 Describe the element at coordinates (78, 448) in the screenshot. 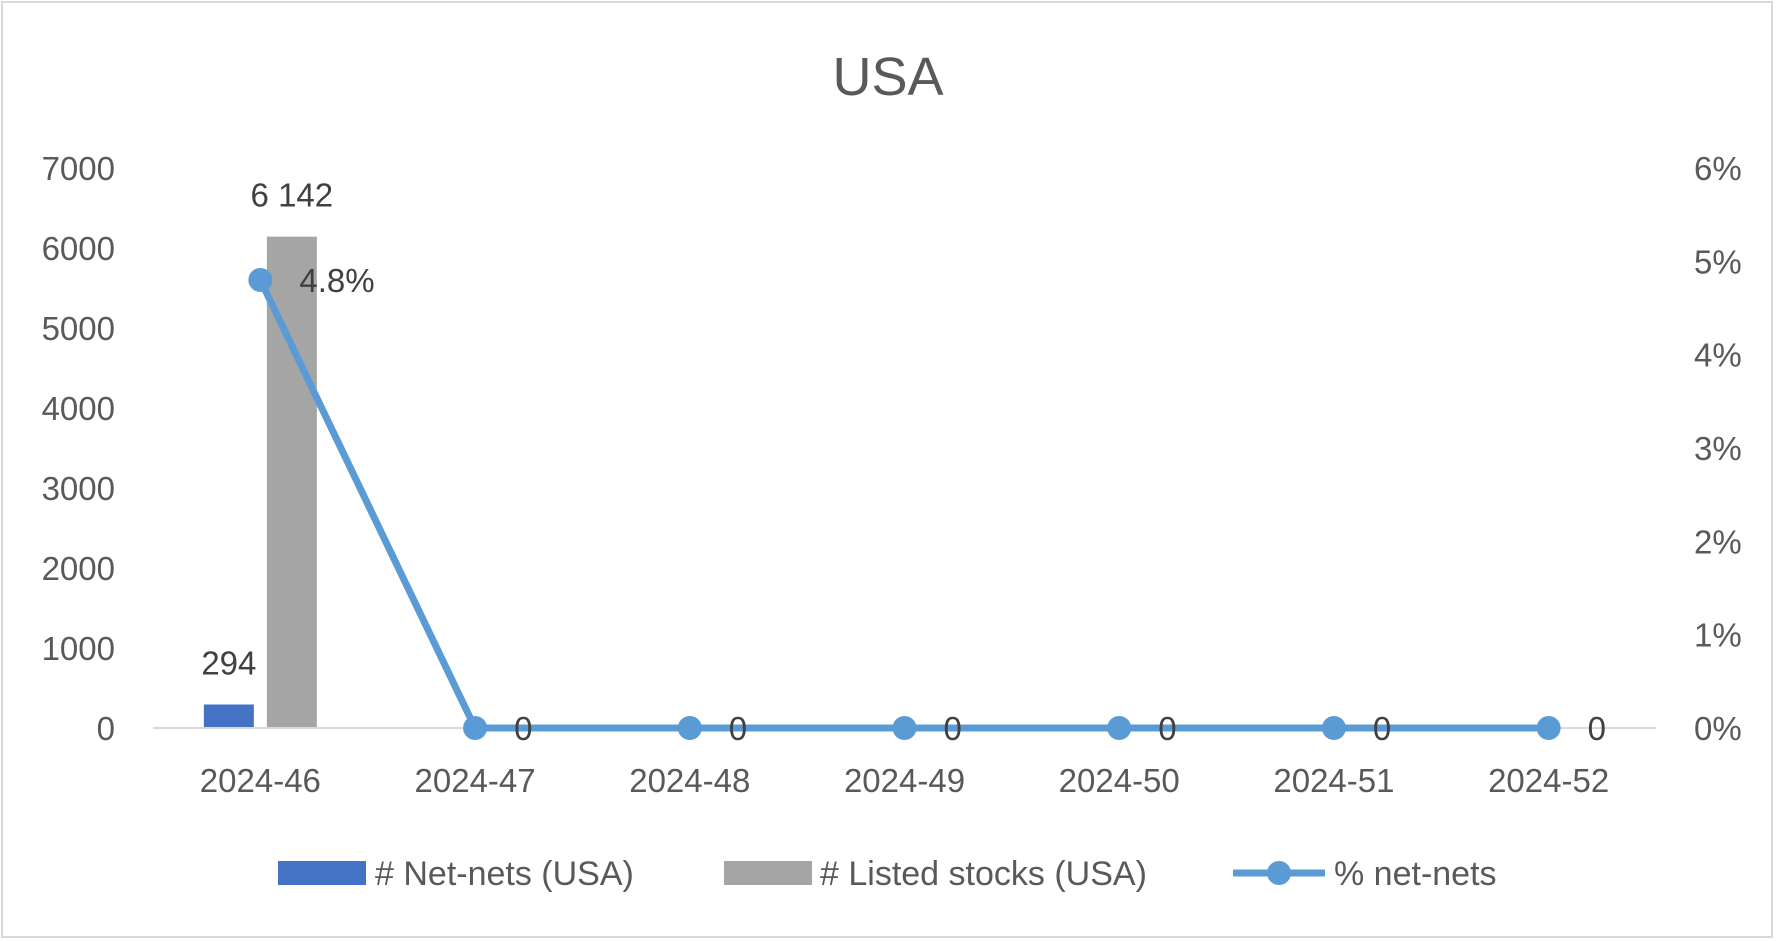

I see `left-axis-ticks: 0 1000 2000 3000 4000 5000 6000 7000` at that location.